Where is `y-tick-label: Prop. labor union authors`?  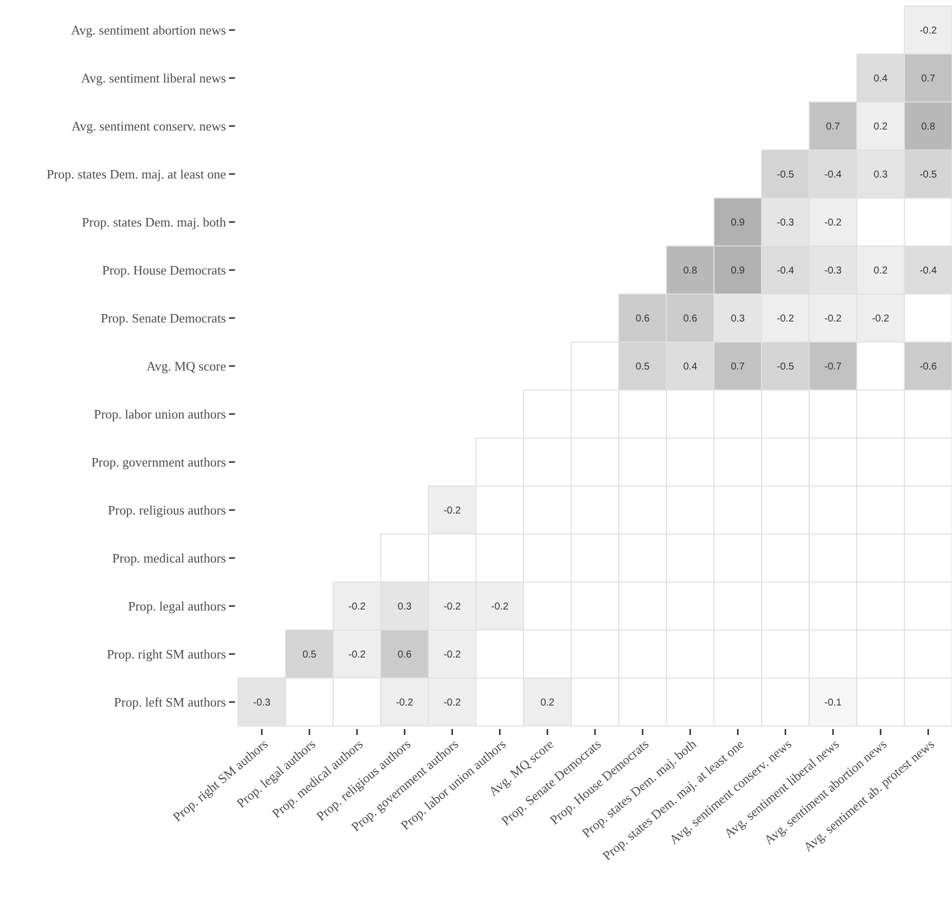
y-tick-label: Prop. labor union authors is located at coordinates (160, 414).